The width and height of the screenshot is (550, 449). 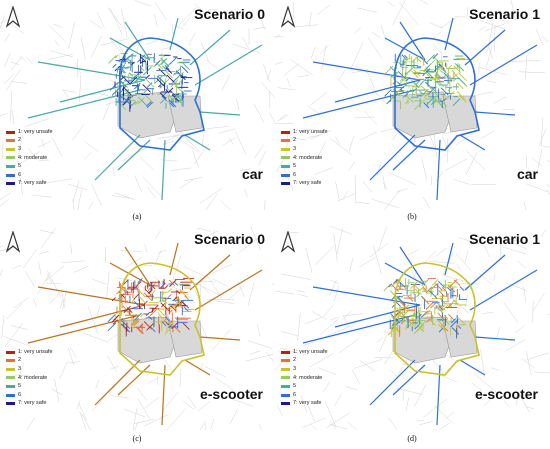 I want to click on ring-road, so click(x=162, y=94).